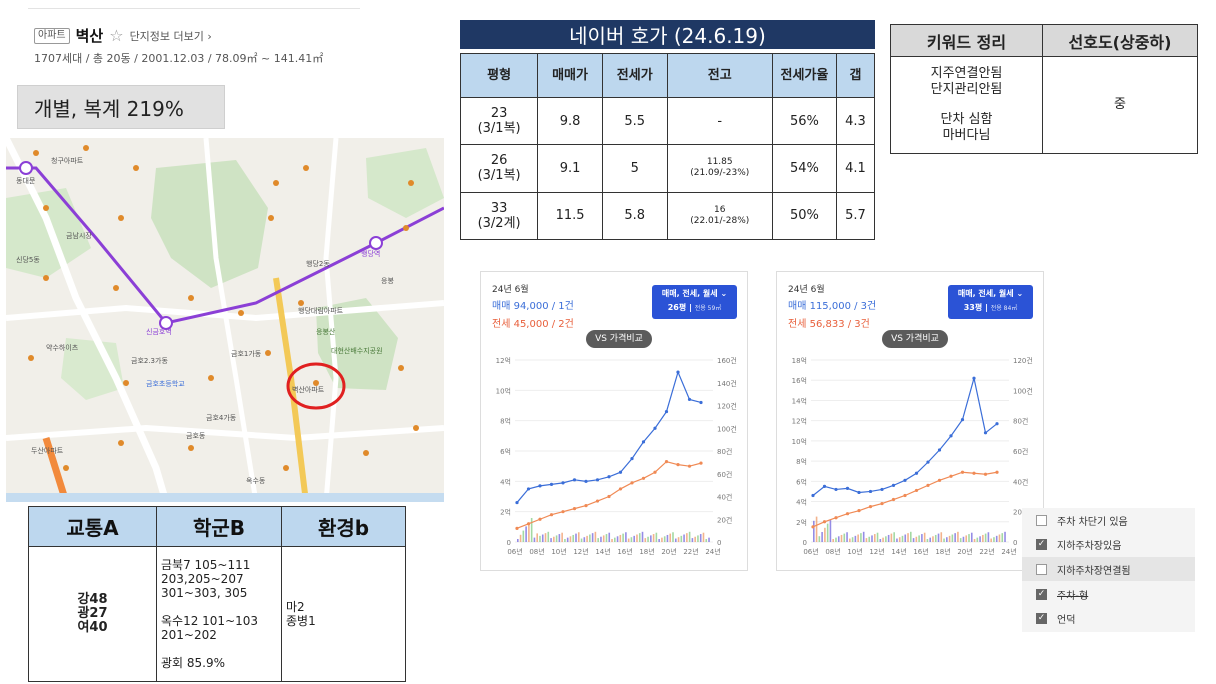 This screenshot has height=684, width=1216. I want to click on highlight-circle, so click(316, 386).